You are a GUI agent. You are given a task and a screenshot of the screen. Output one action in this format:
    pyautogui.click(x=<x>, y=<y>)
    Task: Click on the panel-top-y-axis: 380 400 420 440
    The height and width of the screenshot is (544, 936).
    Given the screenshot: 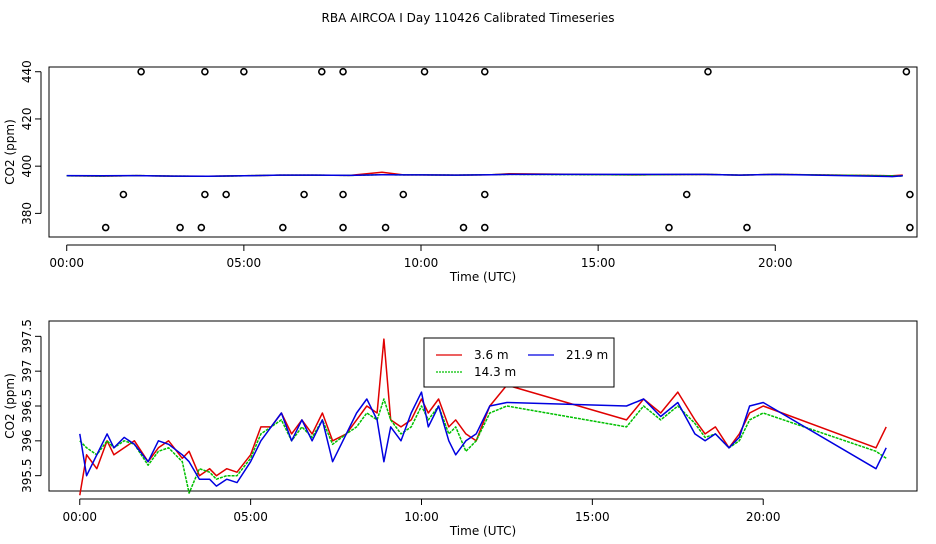 What is the action you would take?
    pyautogui.click(x=31, y=142)
    